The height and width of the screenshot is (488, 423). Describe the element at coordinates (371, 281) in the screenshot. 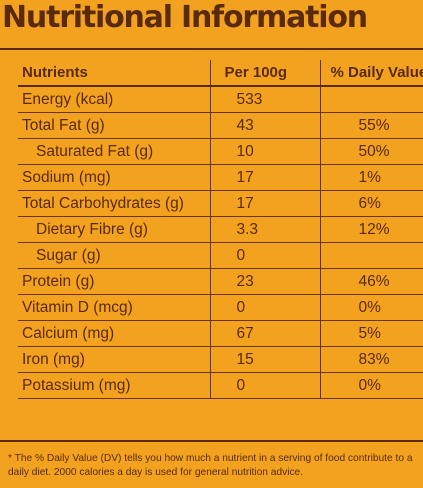

I see `daily-value: 46%` at that location.